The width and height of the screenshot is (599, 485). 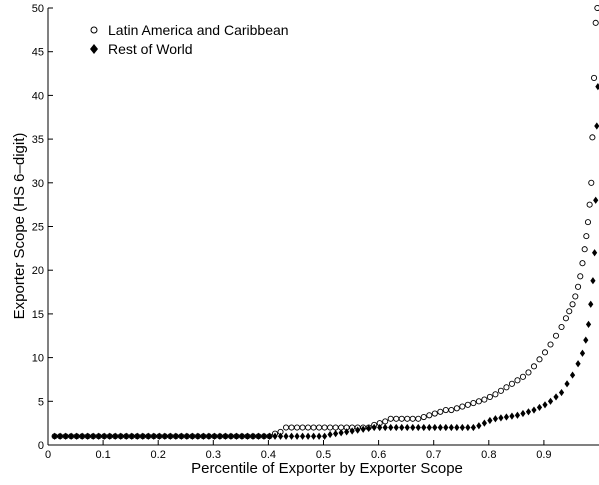 I want to click on legend-label-rest-of-world: Rest of World, so click(x=150, y=49).